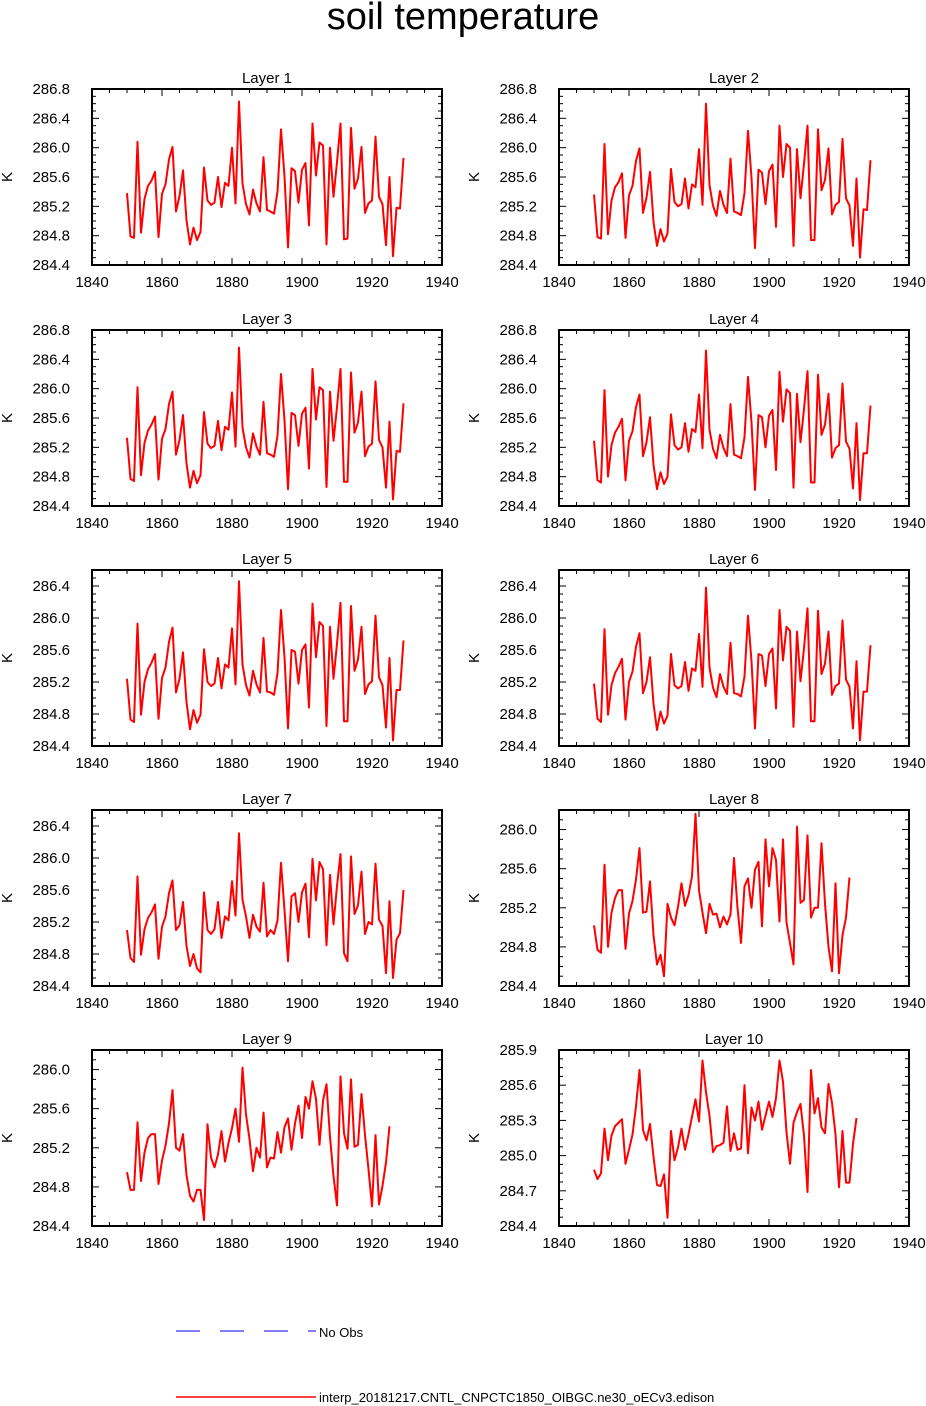 This screenshot has width=926, height=1406. I want to click on panel-title: Layer 9, so click(267, 1039).